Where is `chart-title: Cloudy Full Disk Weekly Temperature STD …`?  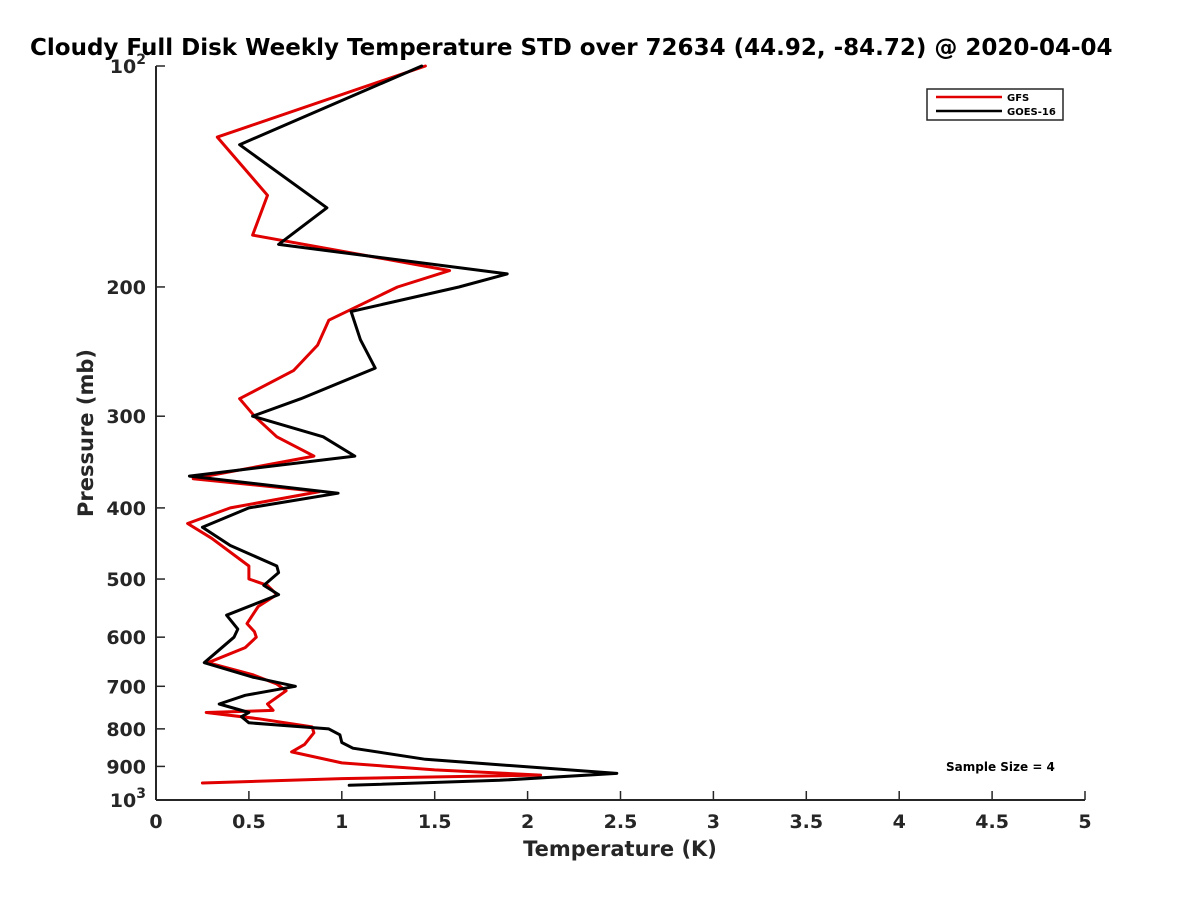 chart-title: Cloudy Full Disk Weekly Temperature STD … is located at coordinates (571, 48).